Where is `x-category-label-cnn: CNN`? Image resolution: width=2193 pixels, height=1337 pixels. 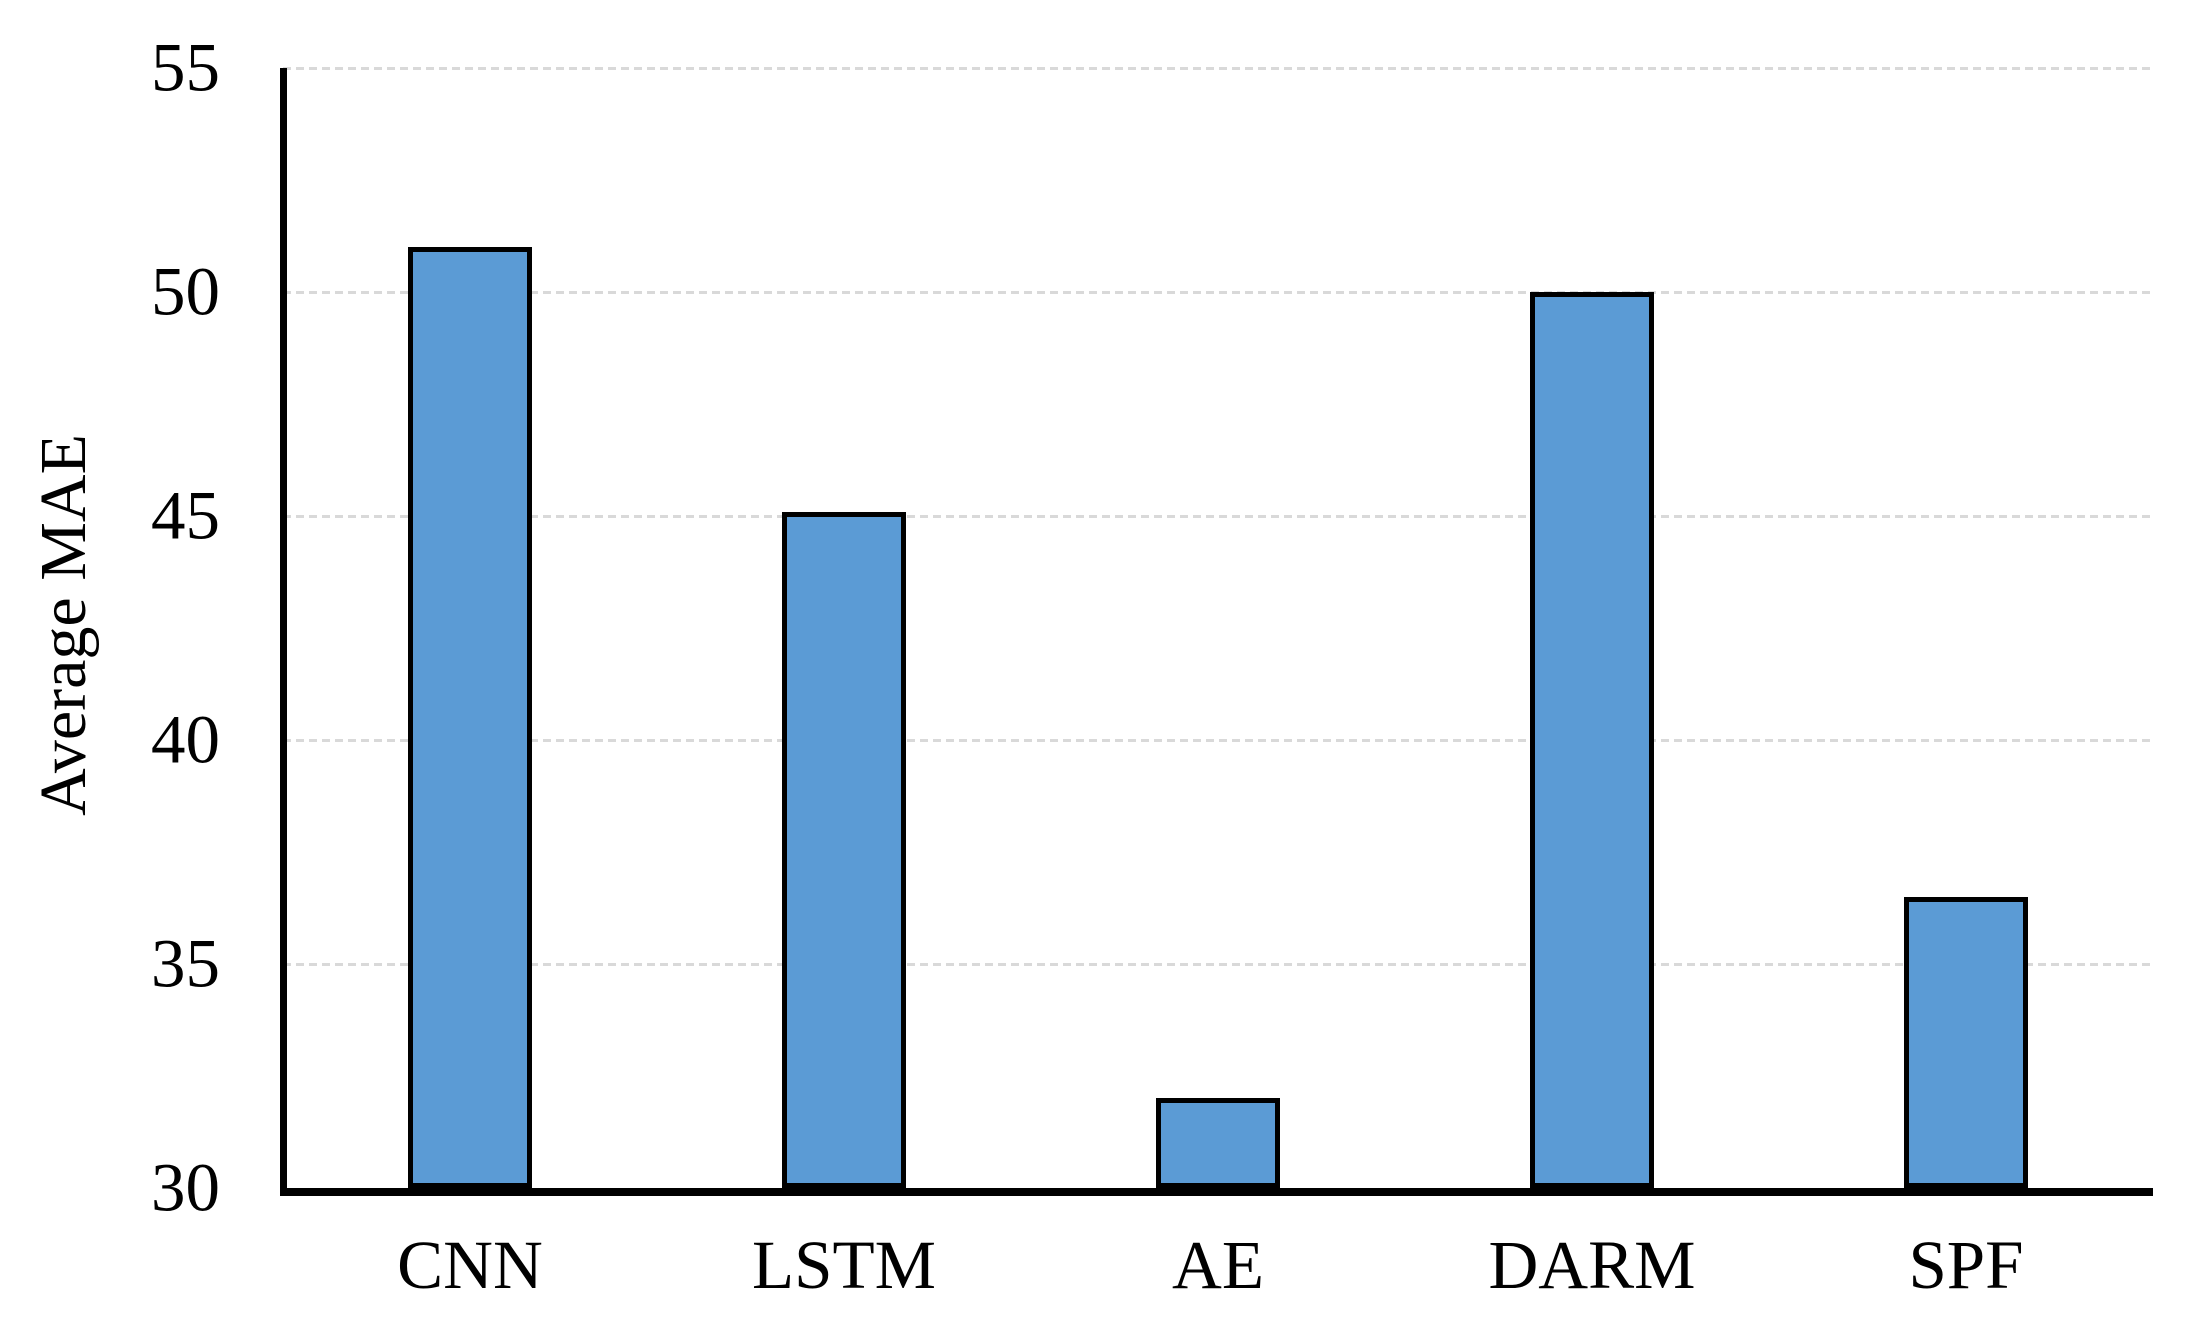
x-category-label-cnn: CNN is located at coordinates (470, 1265).